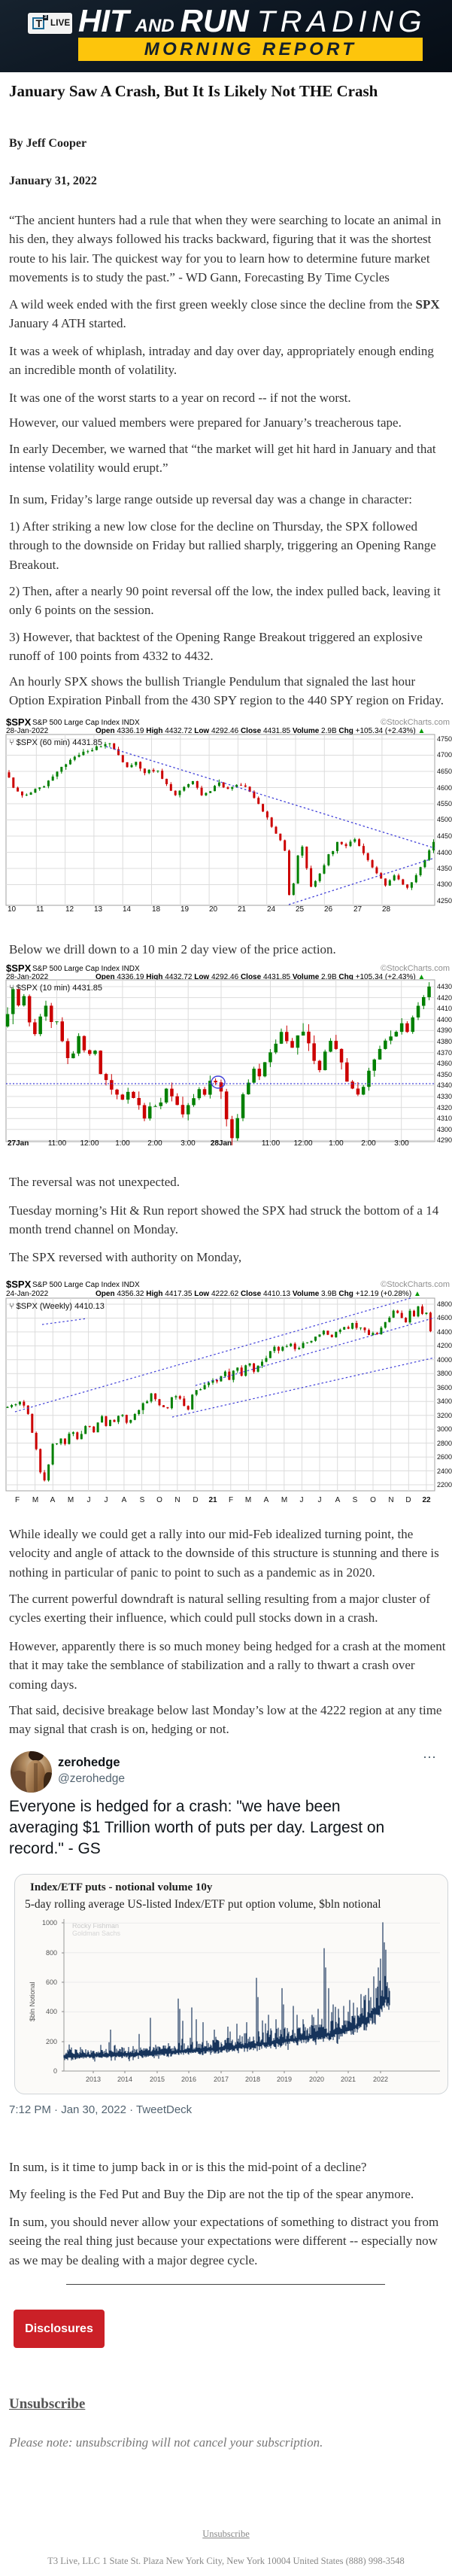  What do you see at coordinates (188, 2079) in the screenshot?
I see `svg-text: 2016` at bounding box center [188, 2079].